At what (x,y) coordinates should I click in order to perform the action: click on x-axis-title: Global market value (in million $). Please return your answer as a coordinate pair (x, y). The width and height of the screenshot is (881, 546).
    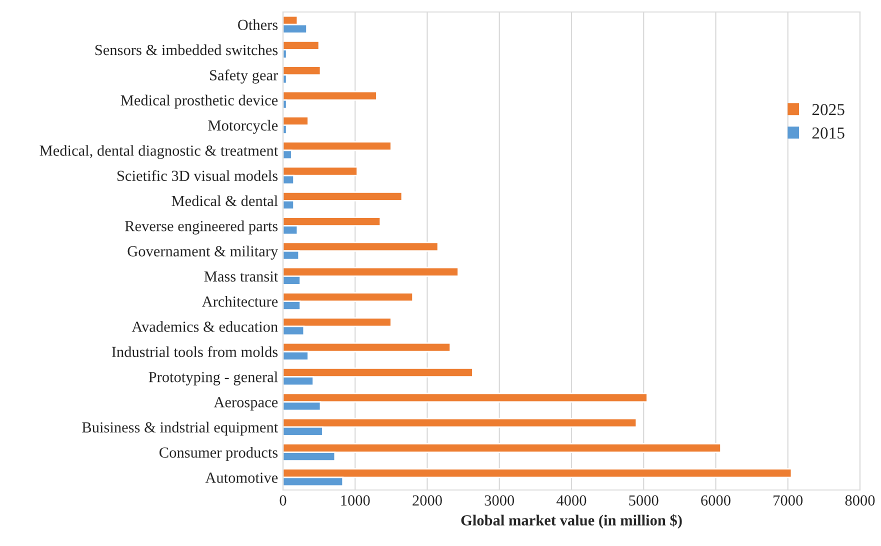
    Looking at the image, I should click on (571, 521).